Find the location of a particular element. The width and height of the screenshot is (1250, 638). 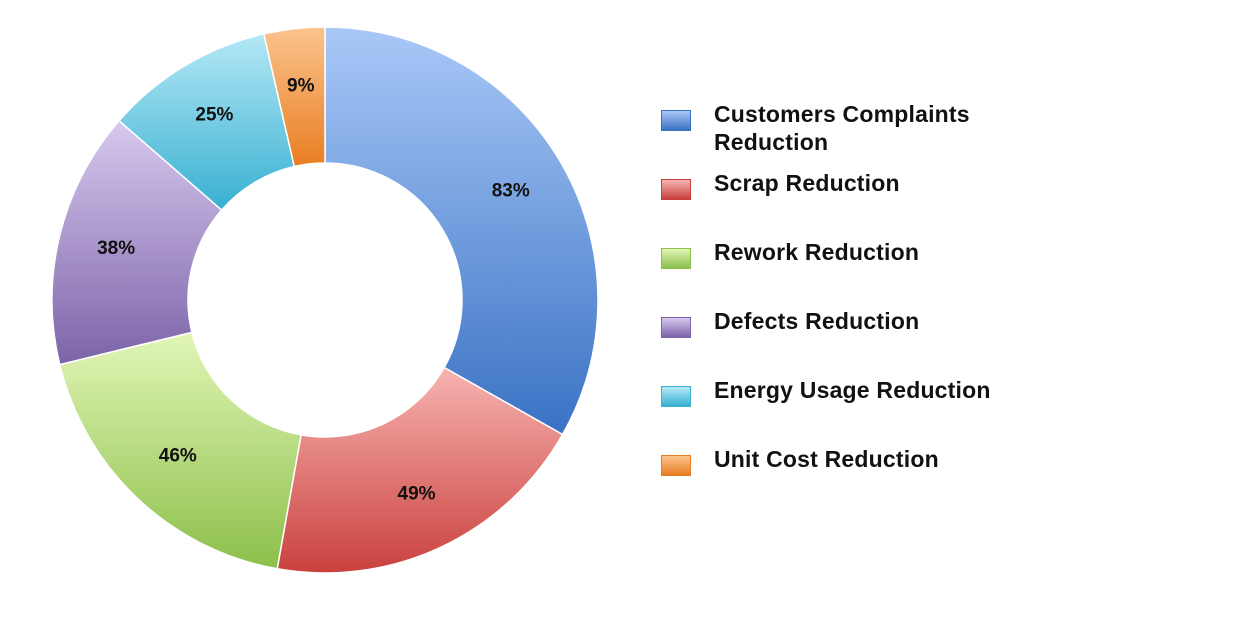

legend-label-scrap-reduction: Scrap Reduction is located at coordinates (807, 183).